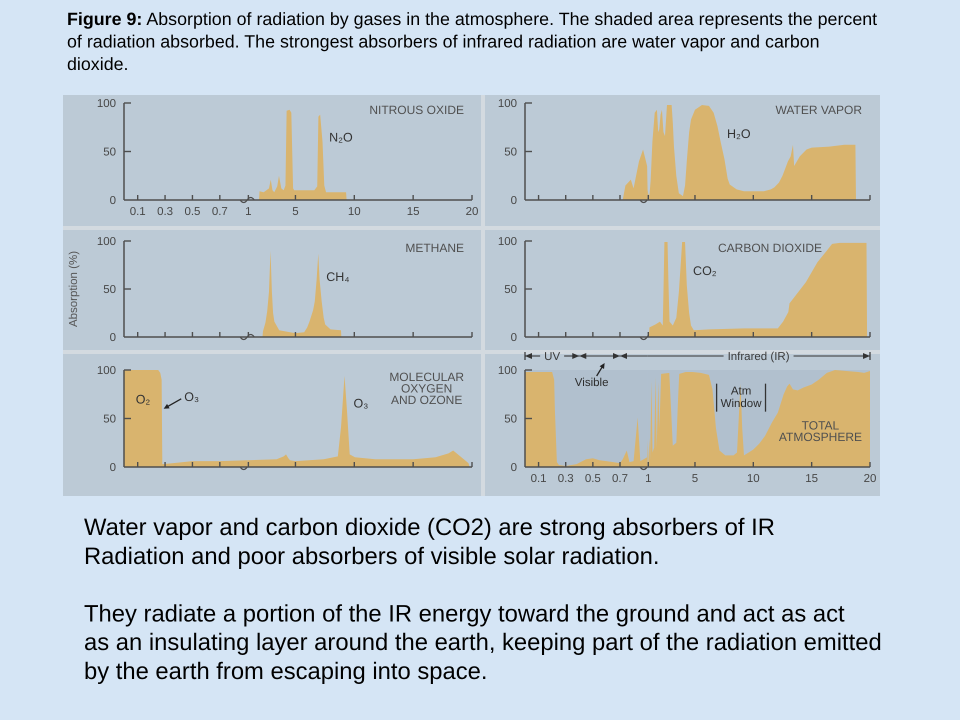 Image resolution: width=960 pixels, height=720 pixels. Describe the element at coordinates (738, 133) in the screenshot. I see `series-label: H₂O` at that location.